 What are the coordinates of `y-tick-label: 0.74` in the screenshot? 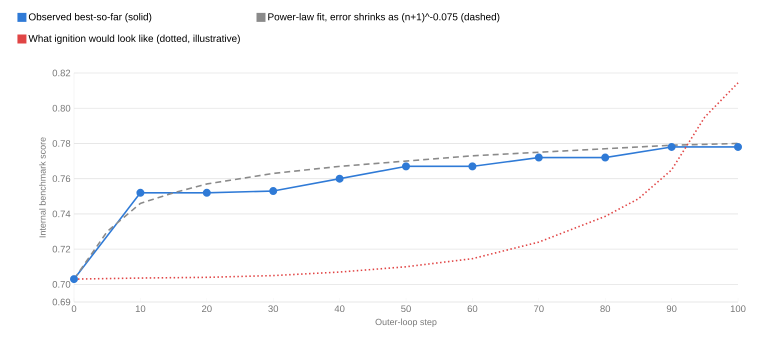 It's located at (61, 214).